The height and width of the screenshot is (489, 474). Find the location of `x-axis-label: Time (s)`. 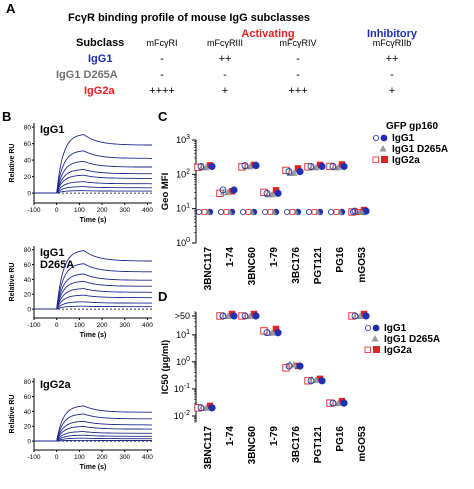

x-axis-label: Time (s) is located at coordinates (93, 467).